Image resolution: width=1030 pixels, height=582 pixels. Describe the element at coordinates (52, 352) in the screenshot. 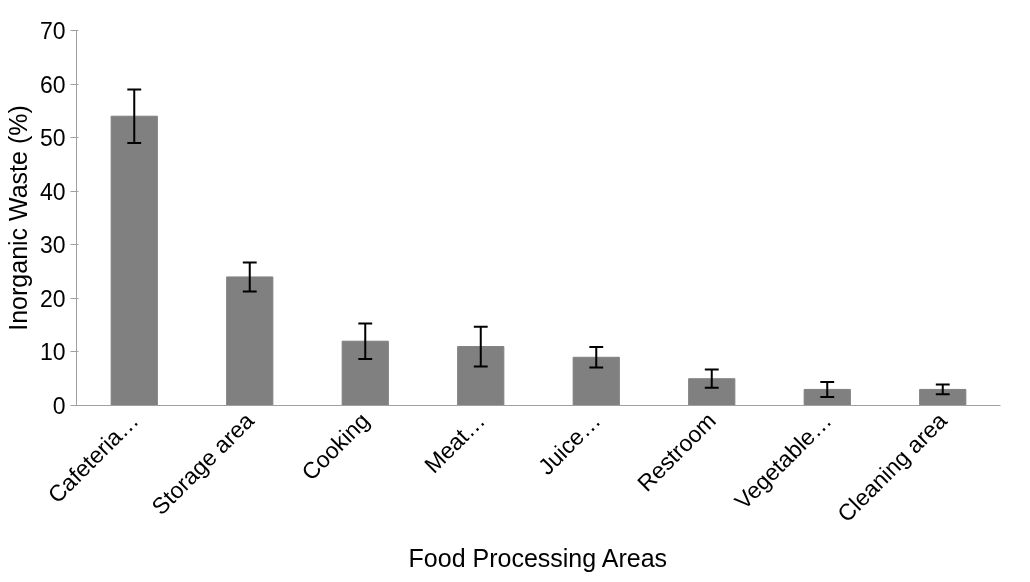

I see `y-tick-label: 10` at that location.